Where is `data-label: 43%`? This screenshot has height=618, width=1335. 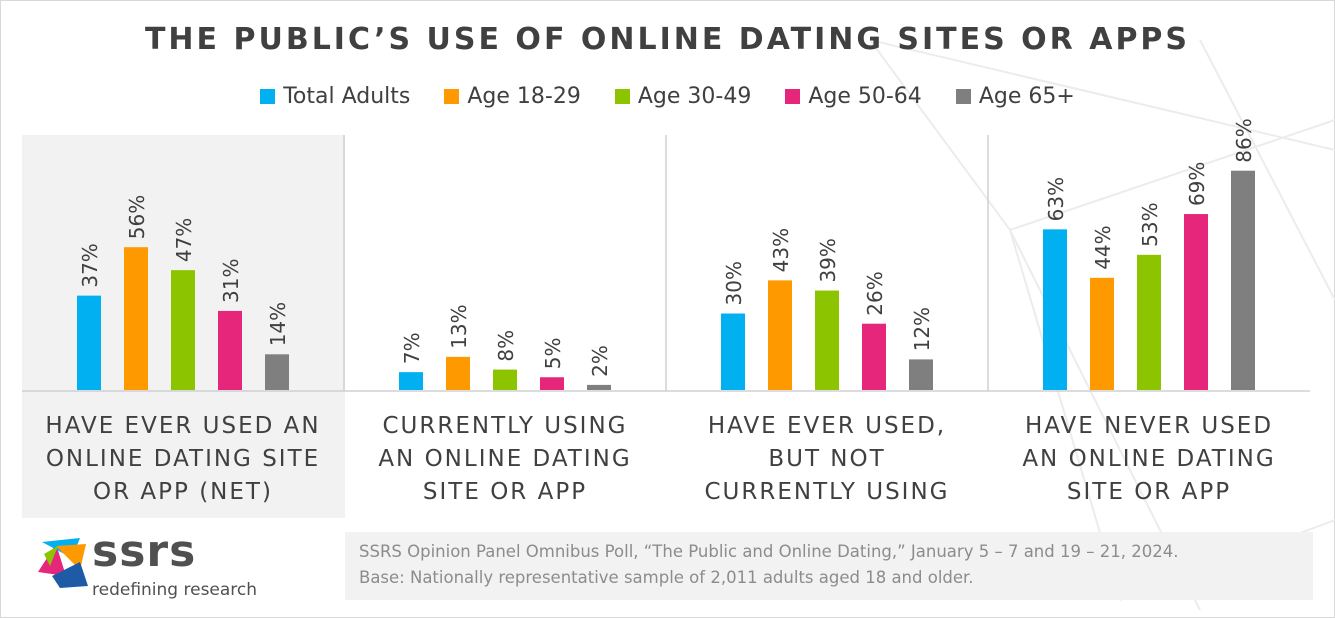 data-label: 43% is located at coordinates (781, 250).